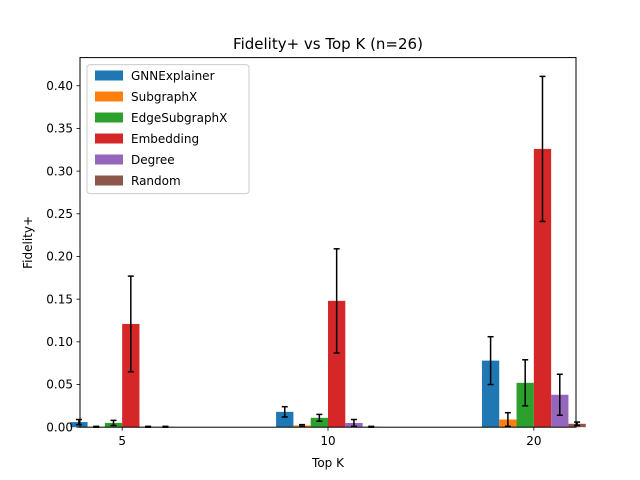 Image resolution: width=640 pixels, height=480 pixels. What do you see at coordinates (327, 441) in the screenshot?
I see `x-tick-label: 10` at bounding box center [327, 441].